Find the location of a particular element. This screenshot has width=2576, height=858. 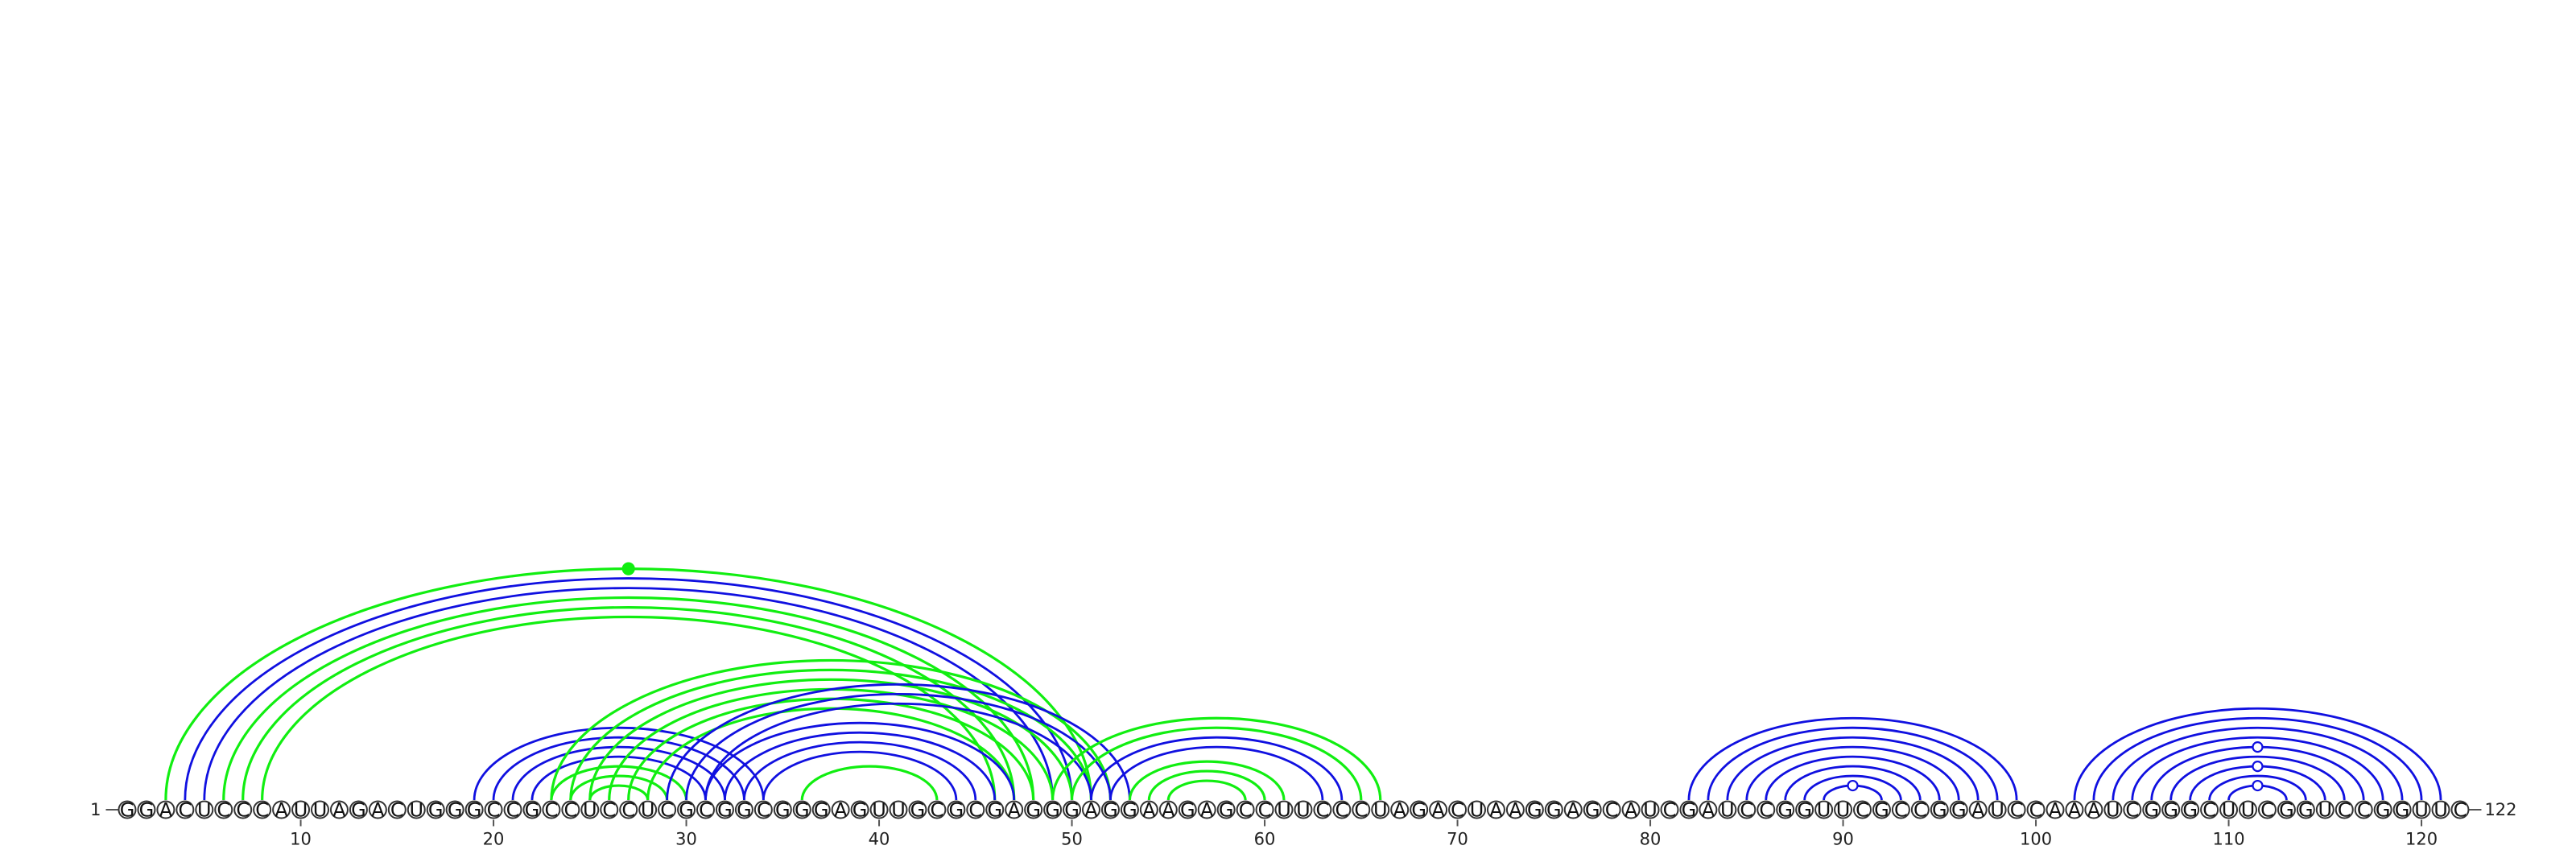

tick-label: 50 is located at coordinates (1072, 839).